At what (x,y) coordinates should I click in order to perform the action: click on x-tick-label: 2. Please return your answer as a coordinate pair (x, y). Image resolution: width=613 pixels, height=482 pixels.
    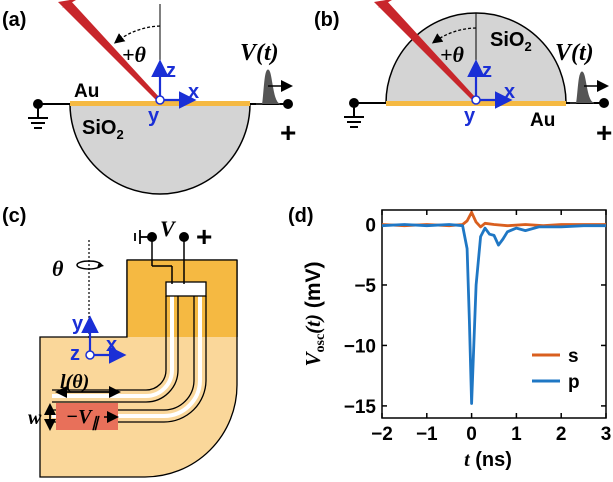
    Looking at the image, I should click on (561, 434).